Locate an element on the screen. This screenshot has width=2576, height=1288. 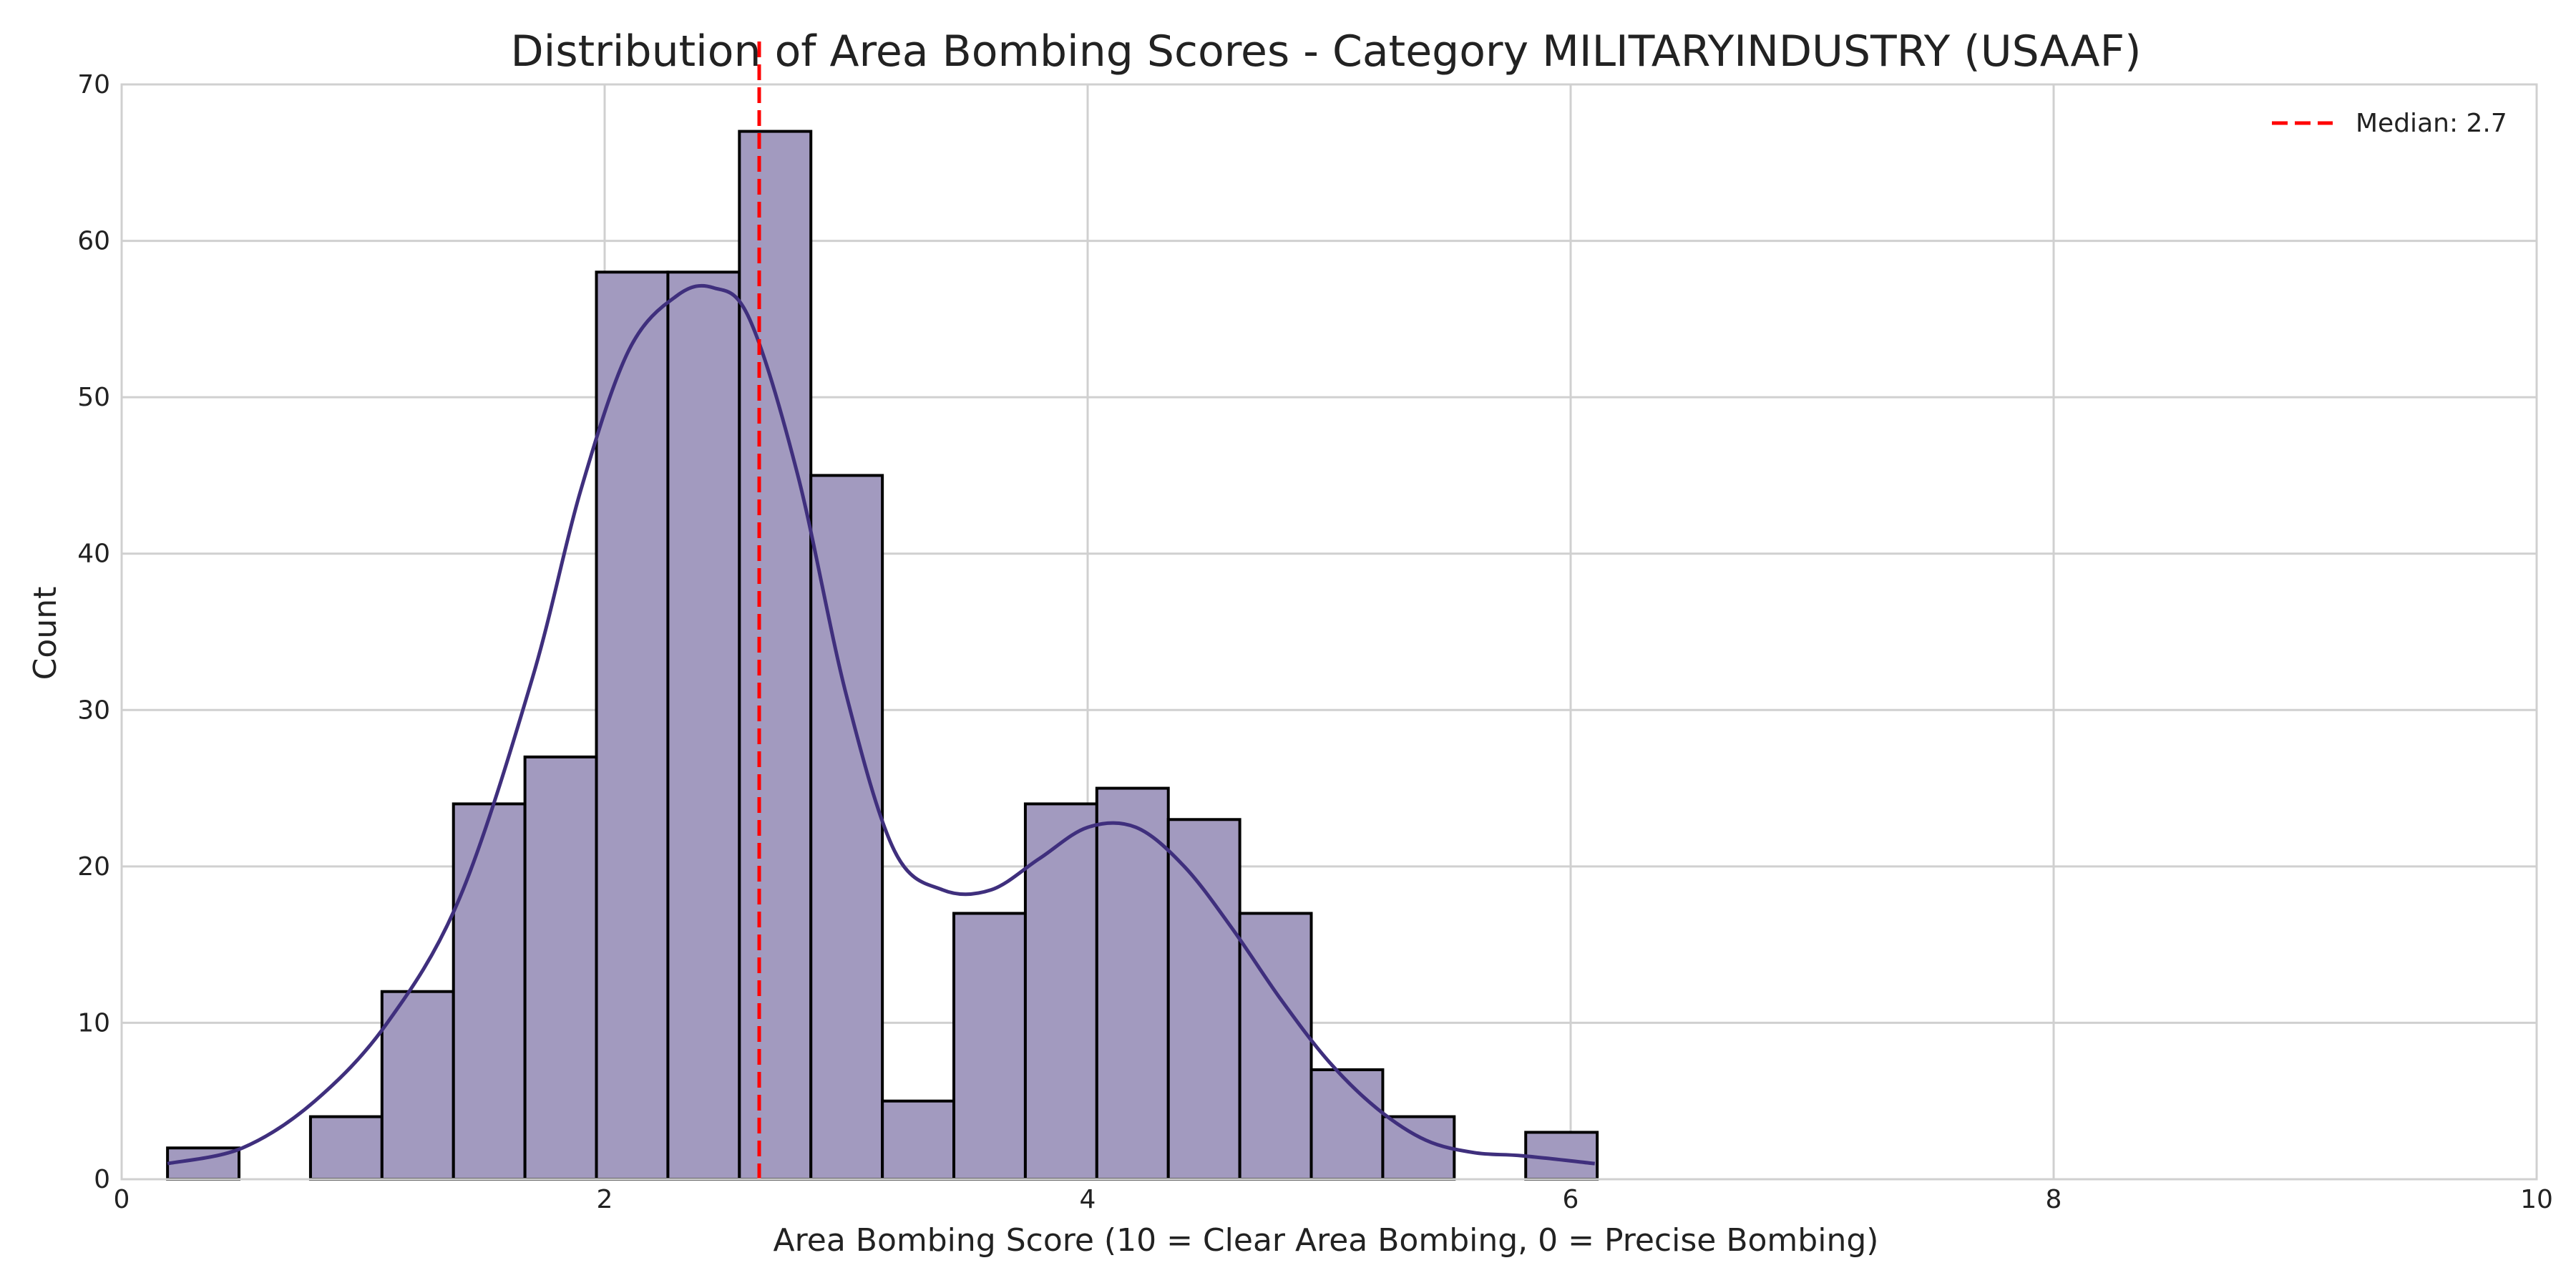
x-tick-label: 4 is located at coordinates (1088, 1199).